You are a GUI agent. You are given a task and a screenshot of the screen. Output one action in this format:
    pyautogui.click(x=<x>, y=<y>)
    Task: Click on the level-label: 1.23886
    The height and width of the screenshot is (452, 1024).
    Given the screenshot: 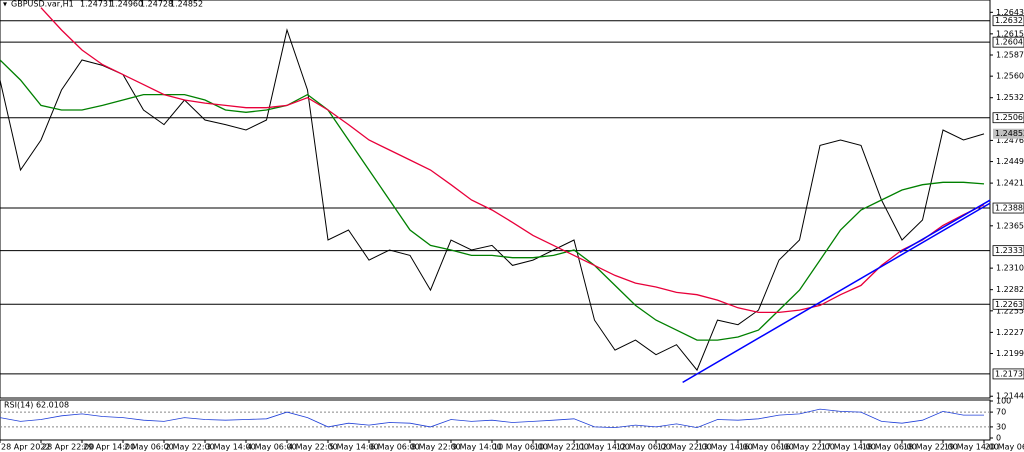 What is the action you would take?
    pyautogui.click(x=1009, y=208)
    